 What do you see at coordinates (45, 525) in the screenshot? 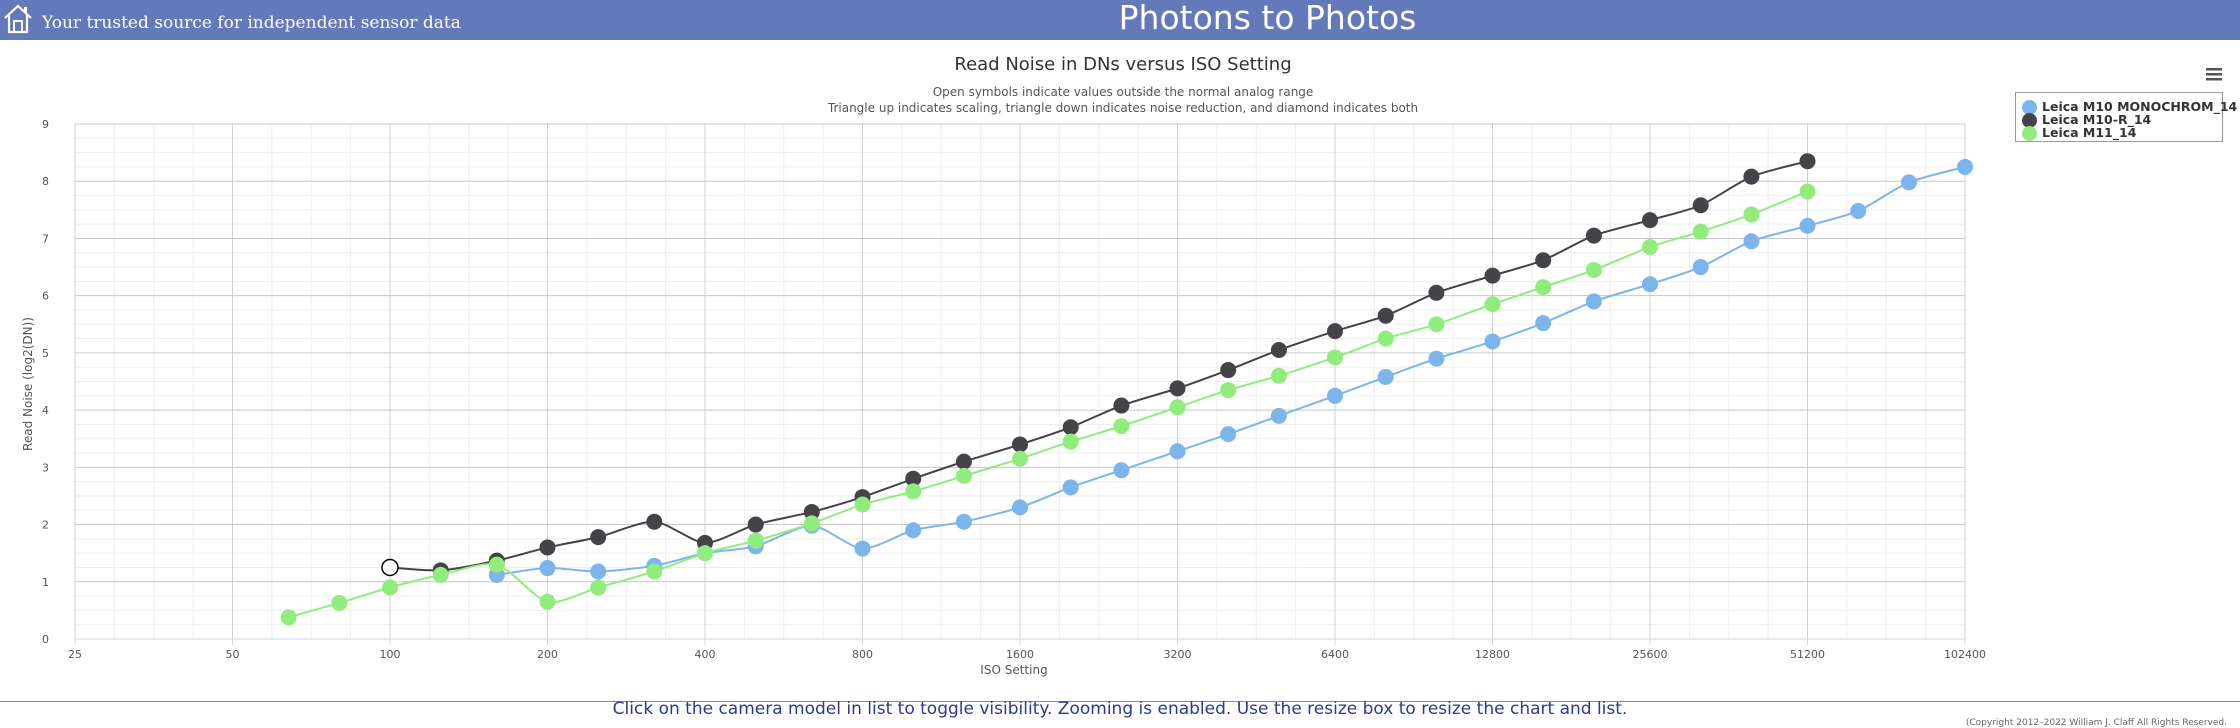
I see `y-tick-label: 2` at bounding box center [45, 525].